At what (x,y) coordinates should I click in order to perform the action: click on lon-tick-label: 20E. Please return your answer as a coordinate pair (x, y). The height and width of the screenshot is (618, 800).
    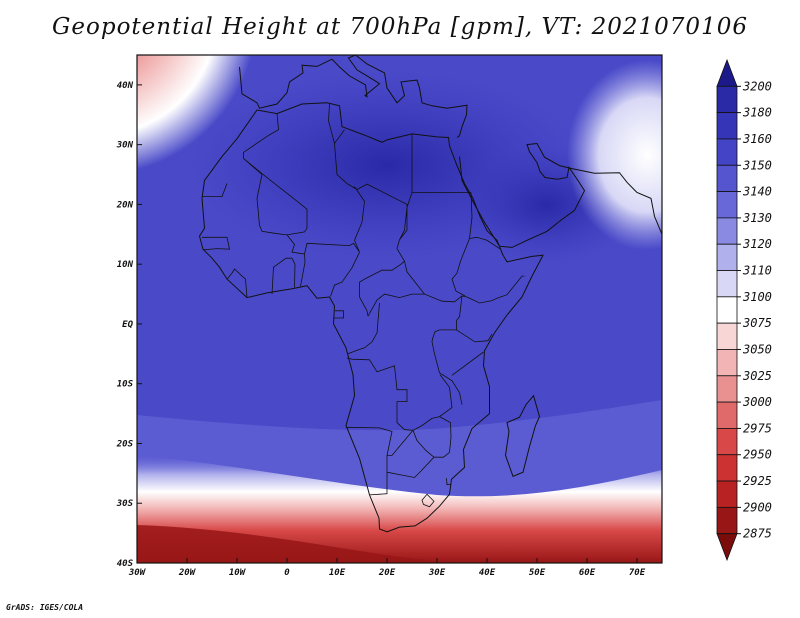
    Looking at the image, I should click on (387, 573).